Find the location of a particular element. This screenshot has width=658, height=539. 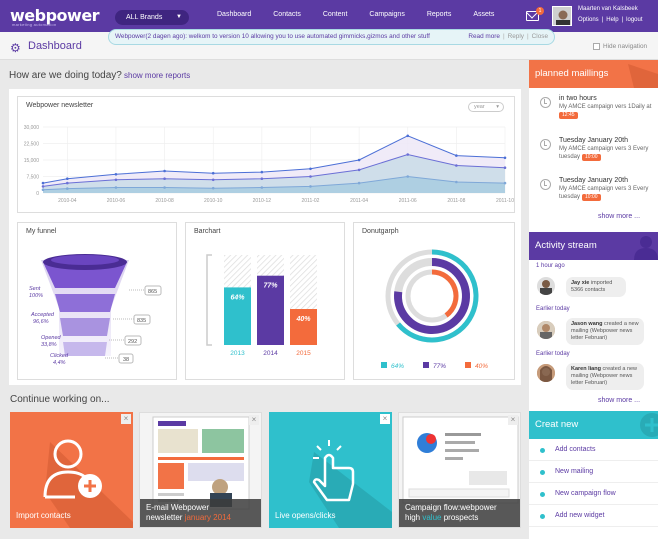

nav-reports: Reports is located at coordinates (439, 14).